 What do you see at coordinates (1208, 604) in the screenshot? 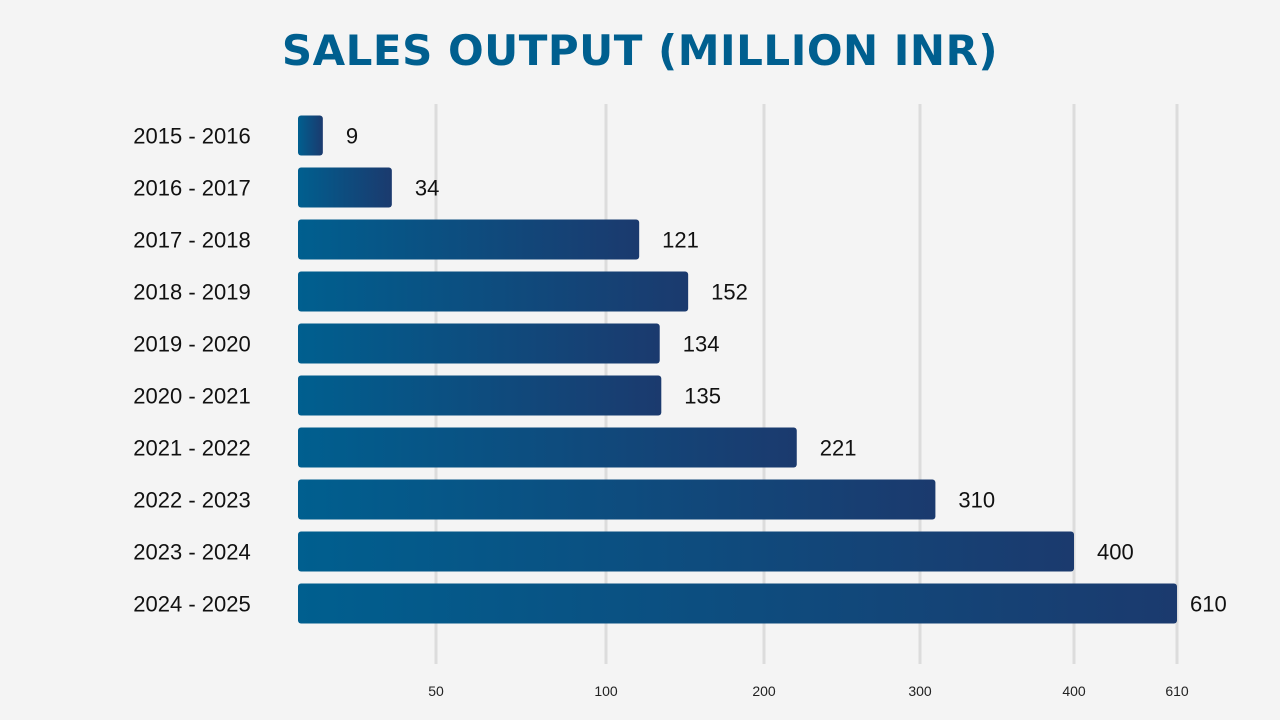
I see `value-label: 610` at bounding box center [1208, 604].